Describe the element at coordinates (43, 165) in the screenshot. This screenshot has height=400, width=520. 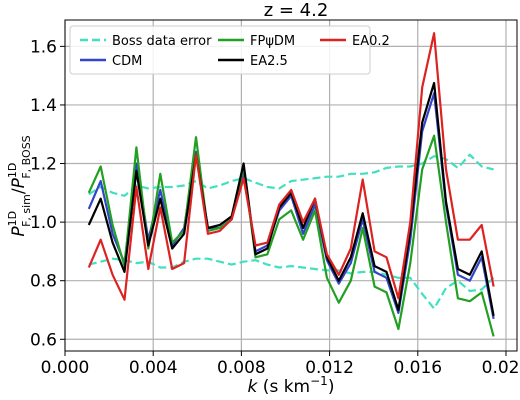
I see `y-tick-label: 1.2` at that location.